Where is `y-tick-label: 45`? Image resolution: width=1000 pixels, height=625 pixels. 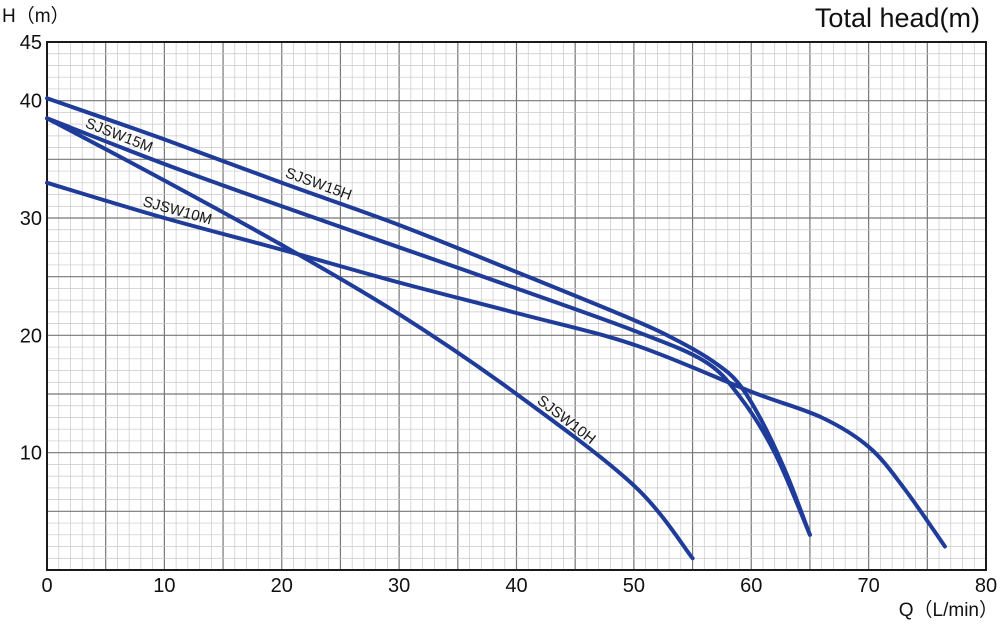 y-tick-label: 45 is located at coordinates (31, 43).